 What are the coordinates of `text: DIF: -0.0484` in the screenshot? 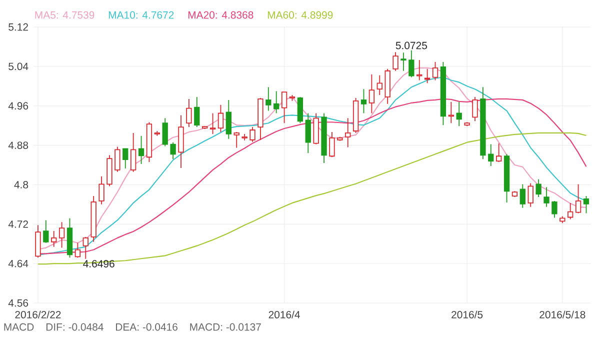 It's located at (75, 327).